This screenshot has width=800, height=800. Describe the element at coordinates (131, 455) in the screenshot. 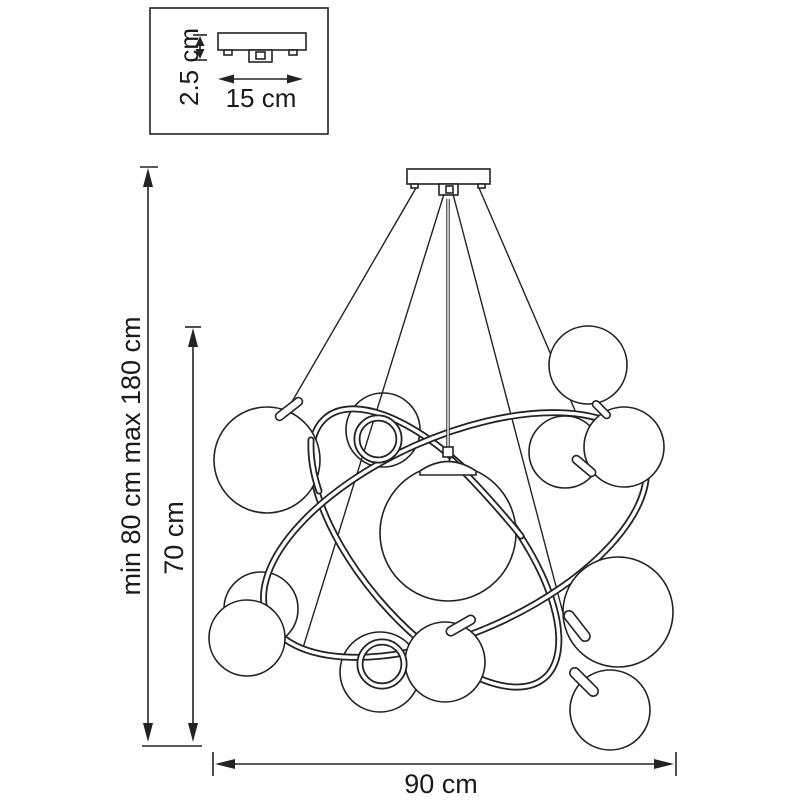

I see `suspension-range-label: min 80 cm max 180 cm` at that location.